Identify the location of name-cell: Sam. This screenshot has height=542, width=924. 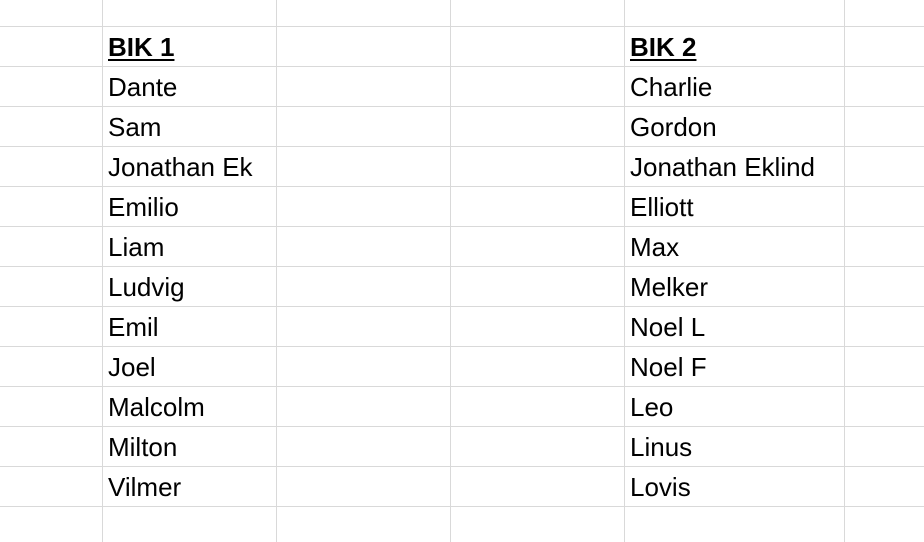
(135, 127).